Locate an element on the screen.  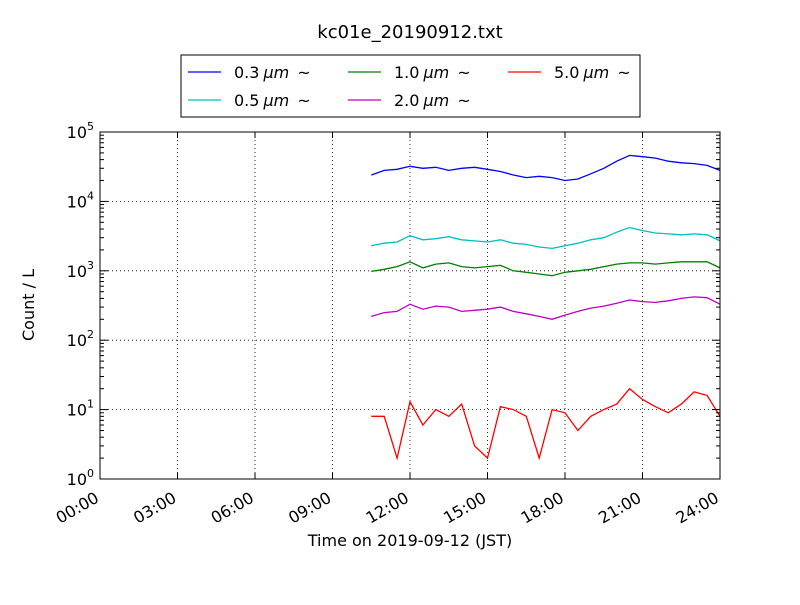
series-line-0-3um is located at coordinates (546, 168).